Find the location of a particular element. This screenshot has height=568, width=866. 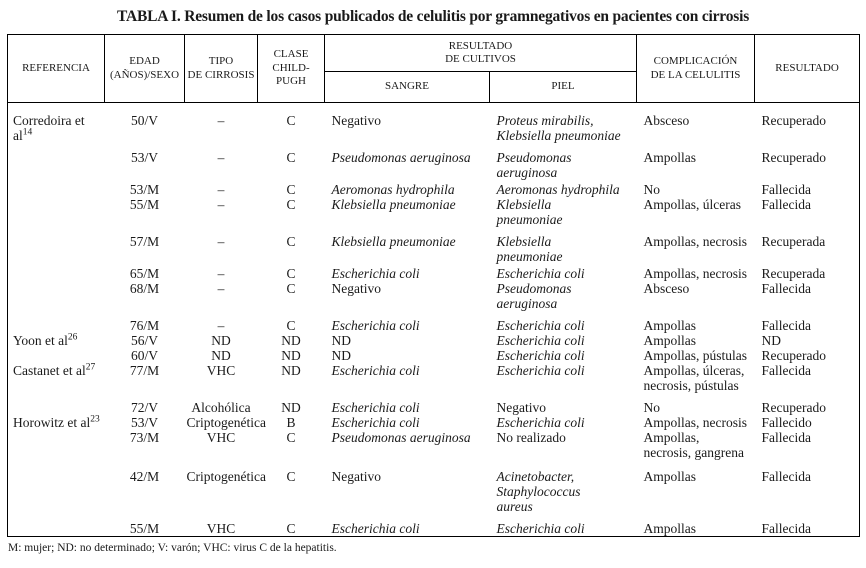

cell-cultivo-piel: Klebsiella pneumoniae is located at coordinates (529, 212).